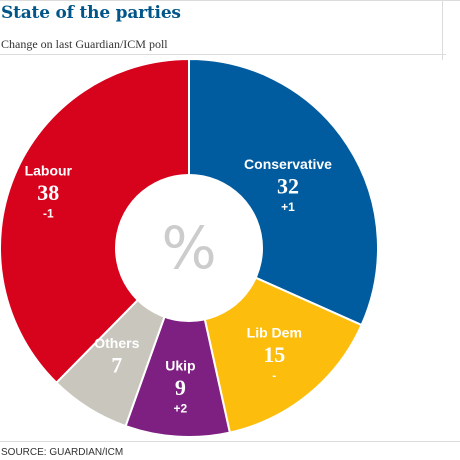 This screenshot has width=460, height=460. I want to click on slice-ukip, so click(178, 341).